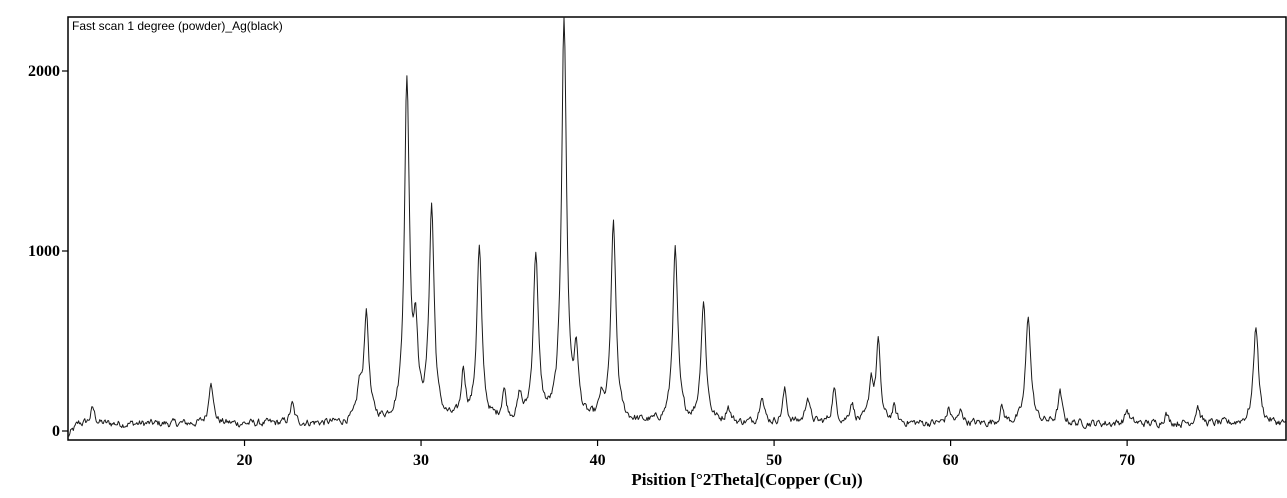  Describe the element at coordinates (1127, 460) in the screenshot. I see `x-tick-label: 70` at that location.